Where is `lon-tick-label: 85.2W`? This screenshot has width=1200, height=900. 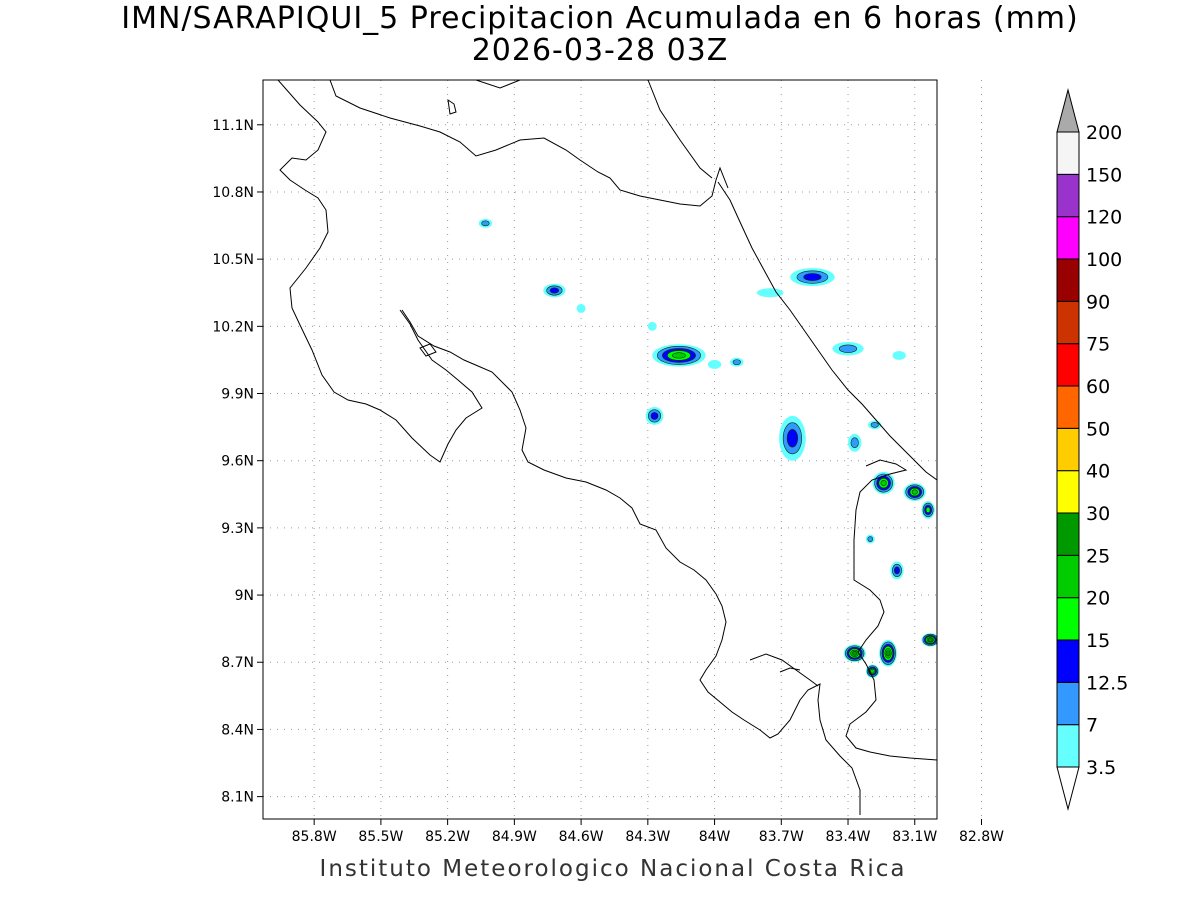
lon-tick-label: 85.2W is located at coordinates (447, 837).